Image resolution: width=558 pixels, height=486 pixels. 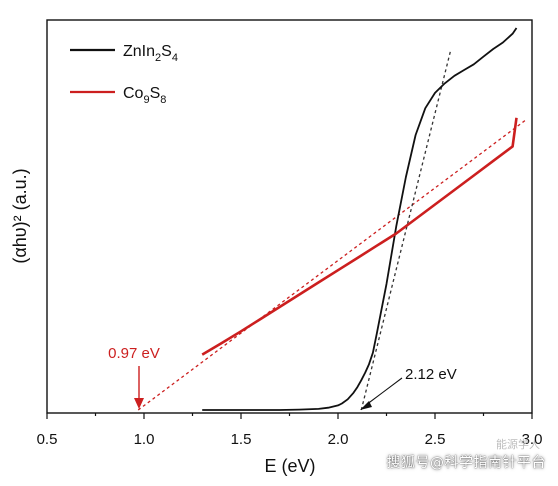 What do you see at coordinates (150, 53) in the screenshot?
I see `legend-label-znin2s4: ZnIn2S4` at bounding box center [150, 53].